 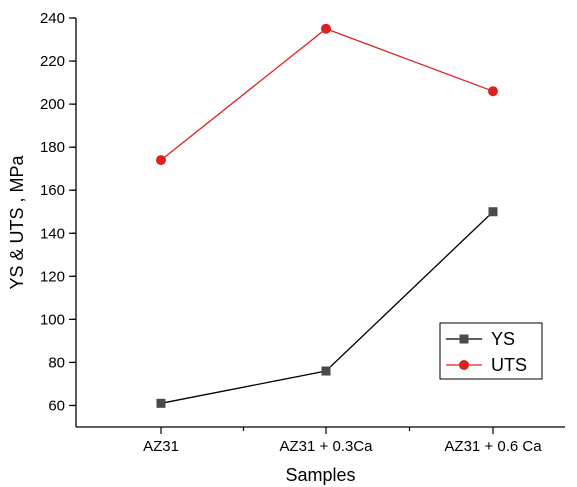 I want to click on y-tick-label: 80, so click(x=56, y=362).